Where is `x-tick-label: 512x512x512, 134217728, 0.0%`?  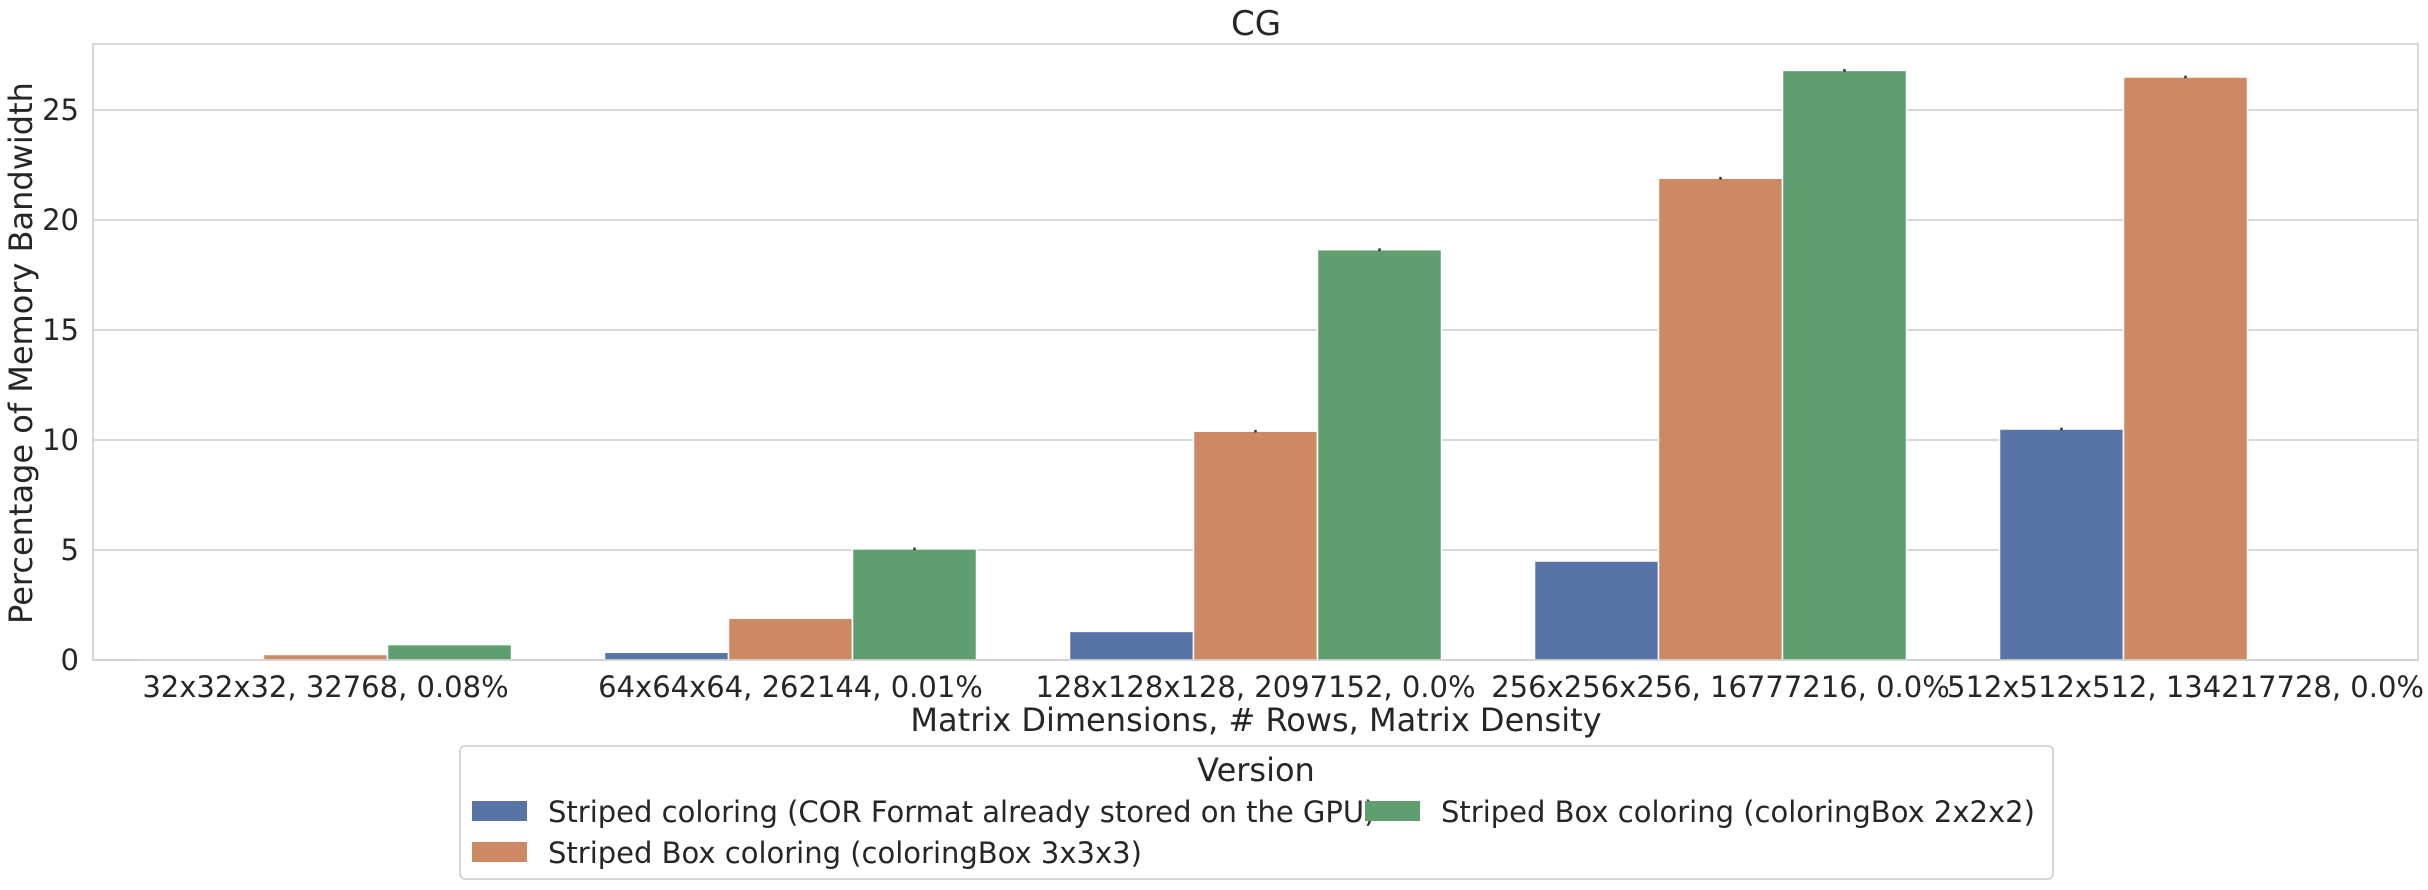
x-tick-label: 512x512x512, 134217728, 0.0% is located at coordinates (2185, 687).